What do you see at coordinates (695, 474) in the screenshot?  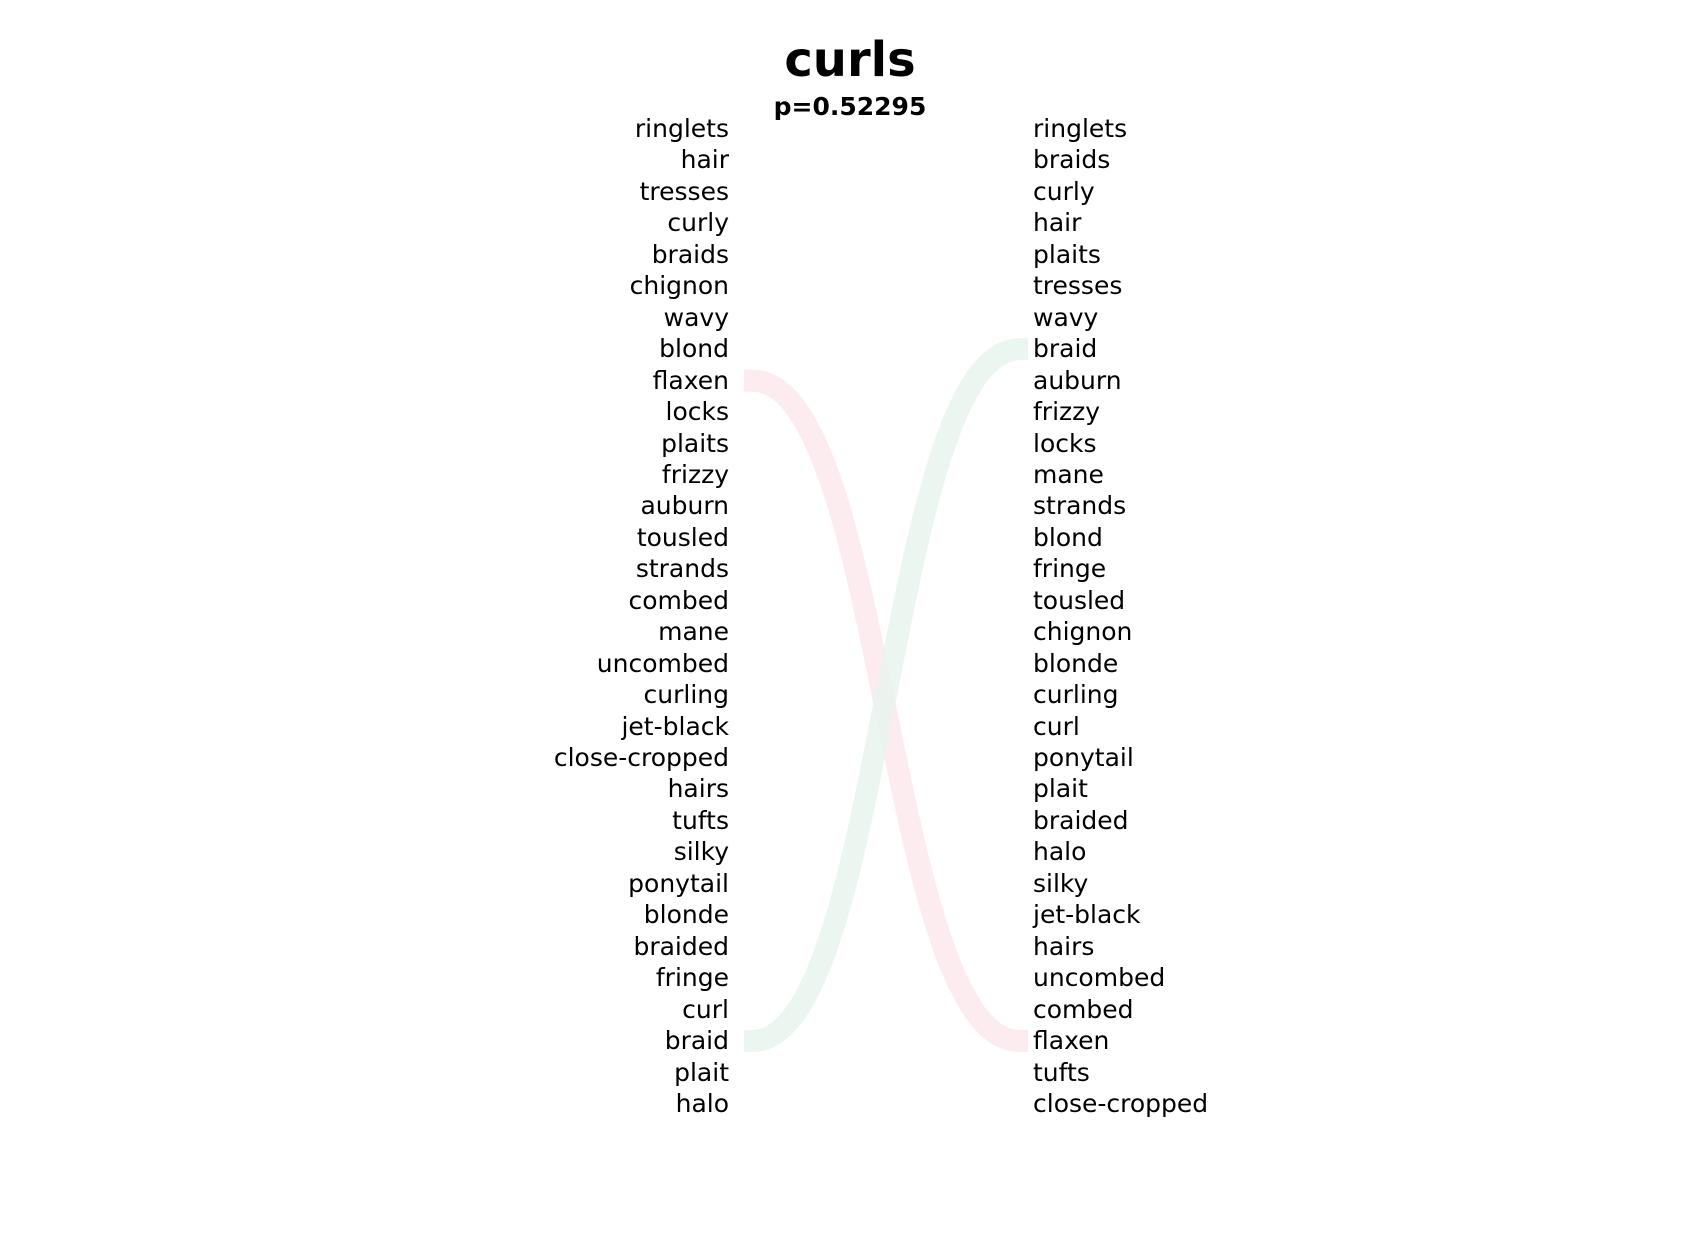 I see `left-word-frizzy: frizzy` at bounding box center [695, 474].